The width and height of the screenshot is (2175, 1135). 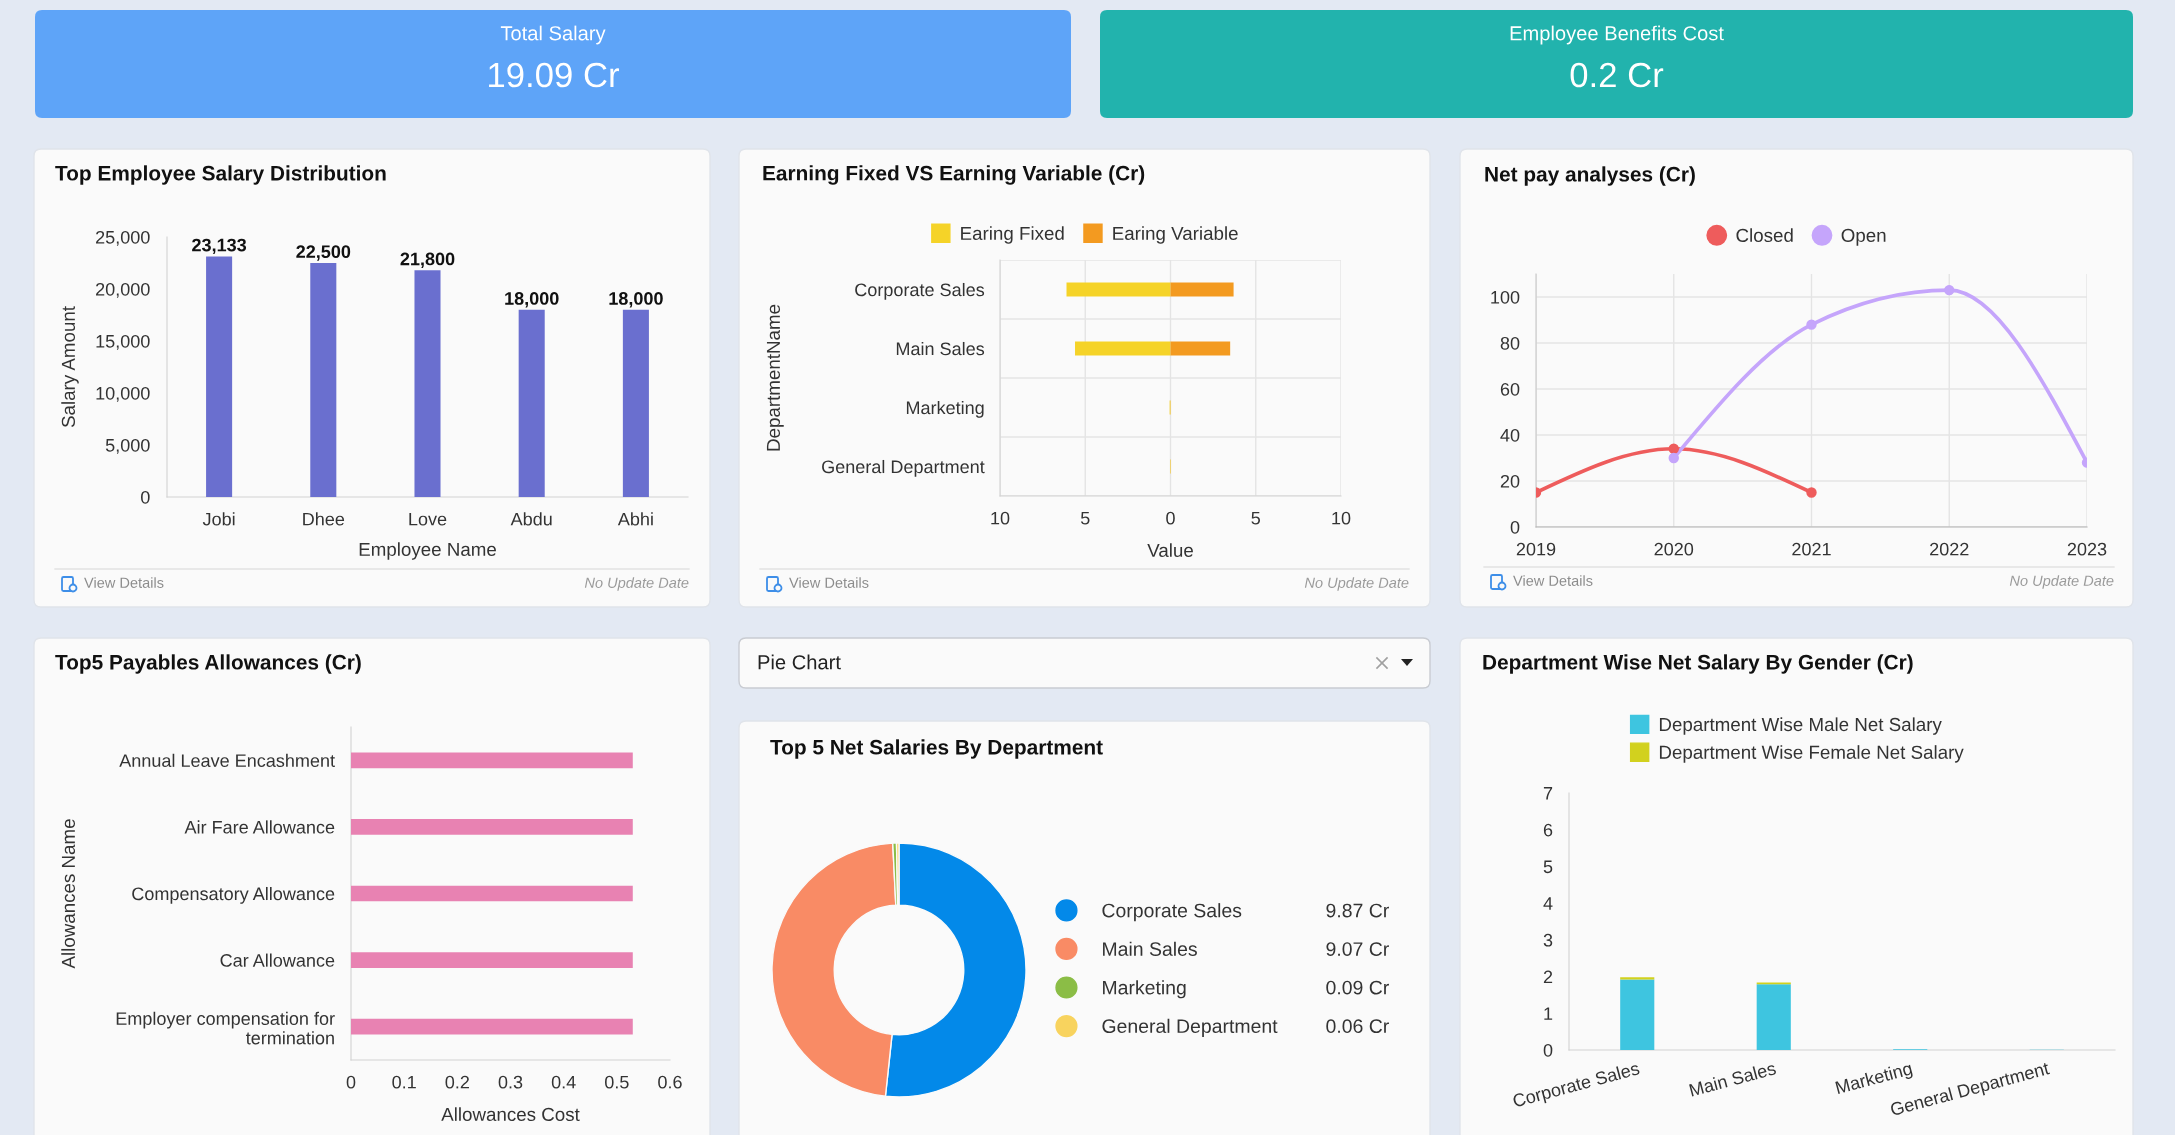 I want to click on x-tick-label: 0.1, so click(x=404, y=1082).